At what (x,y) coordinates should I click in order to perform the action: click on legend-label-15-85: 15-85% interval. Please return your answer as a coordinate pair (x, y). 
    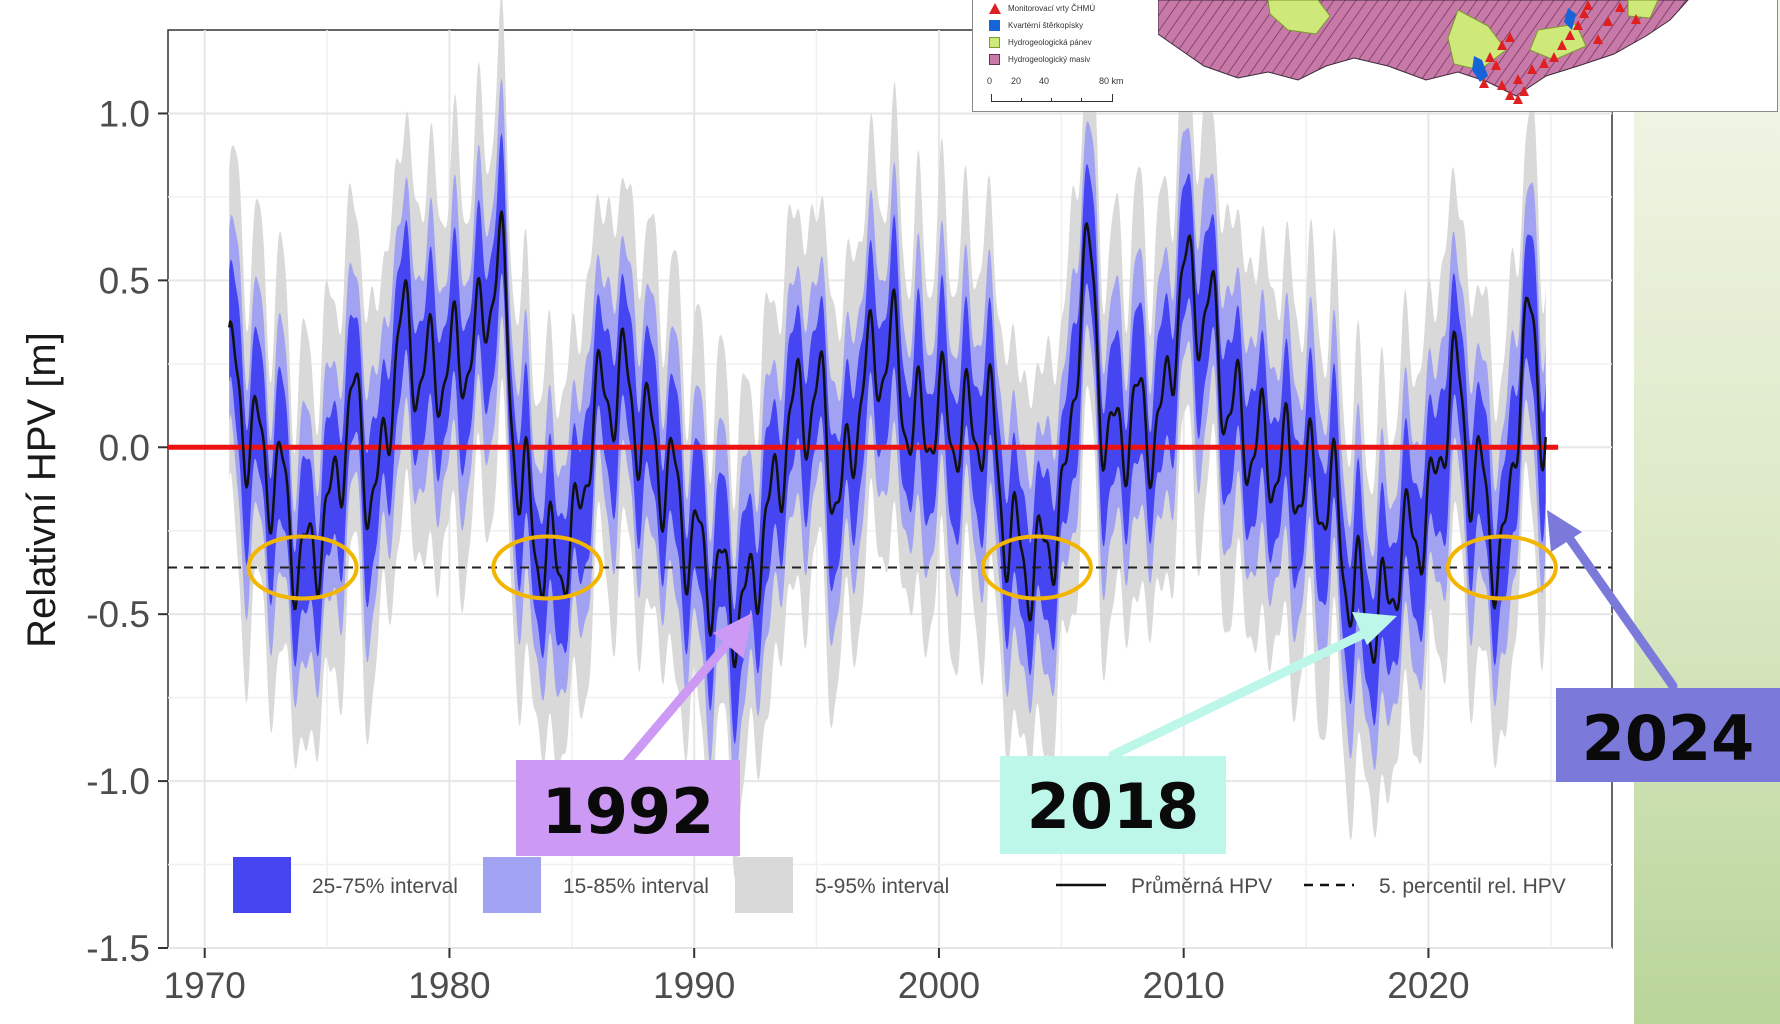
    Looking at the image, I should click on (636, 886).